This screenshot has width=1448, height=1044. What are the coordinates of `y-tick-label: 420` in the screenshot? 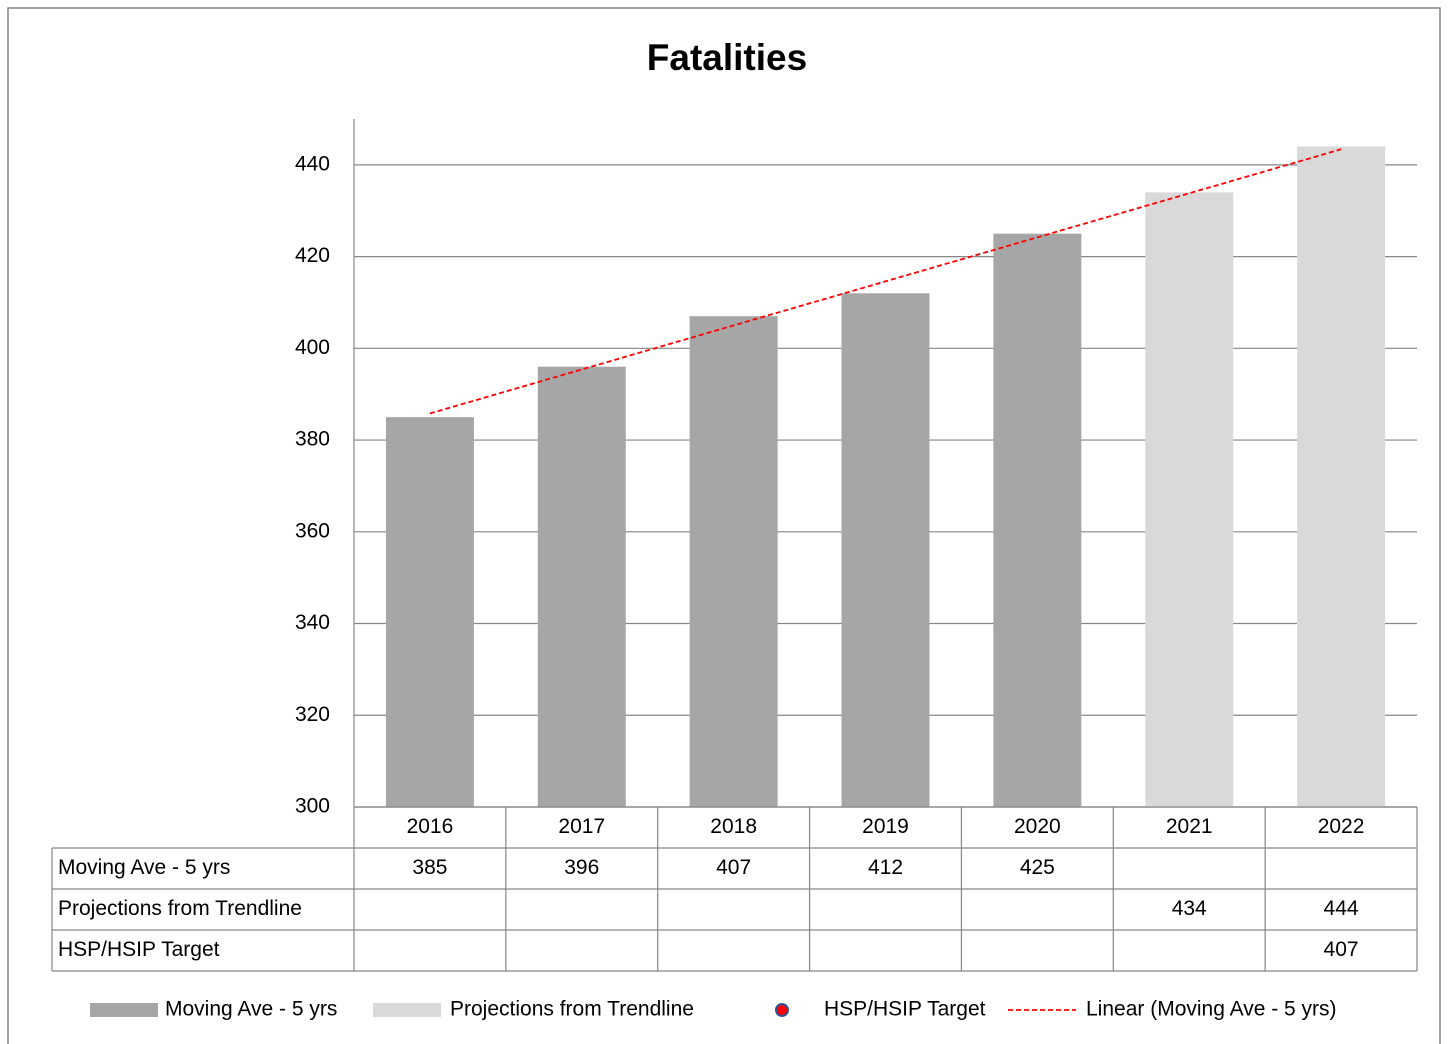 It's located at (312, 255).